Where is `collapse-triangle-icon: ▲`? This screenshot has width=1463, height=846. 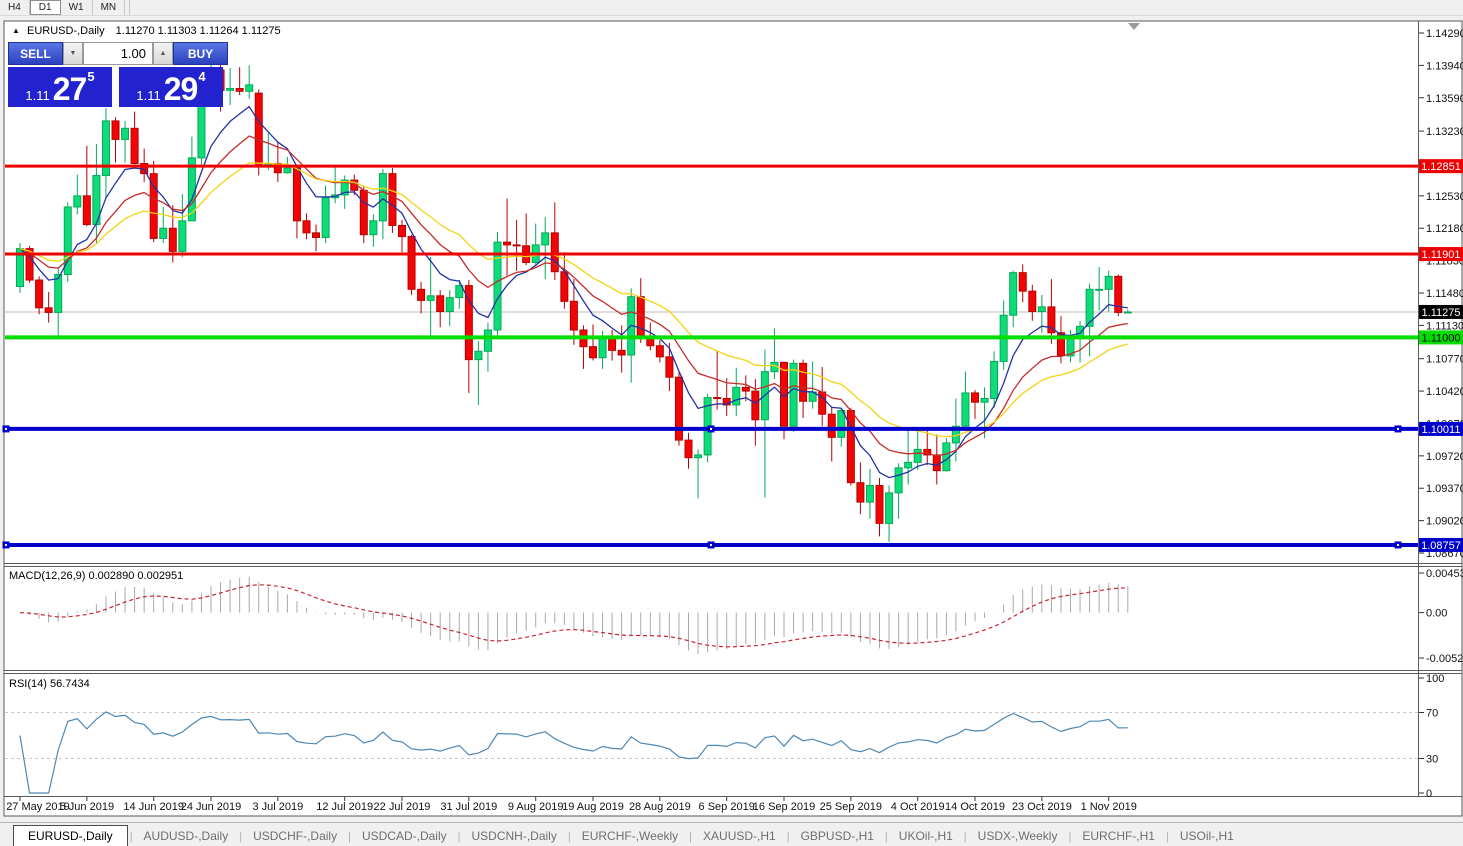 collapse-triangle-icon: ▲ is located at coordinates (16, 30).